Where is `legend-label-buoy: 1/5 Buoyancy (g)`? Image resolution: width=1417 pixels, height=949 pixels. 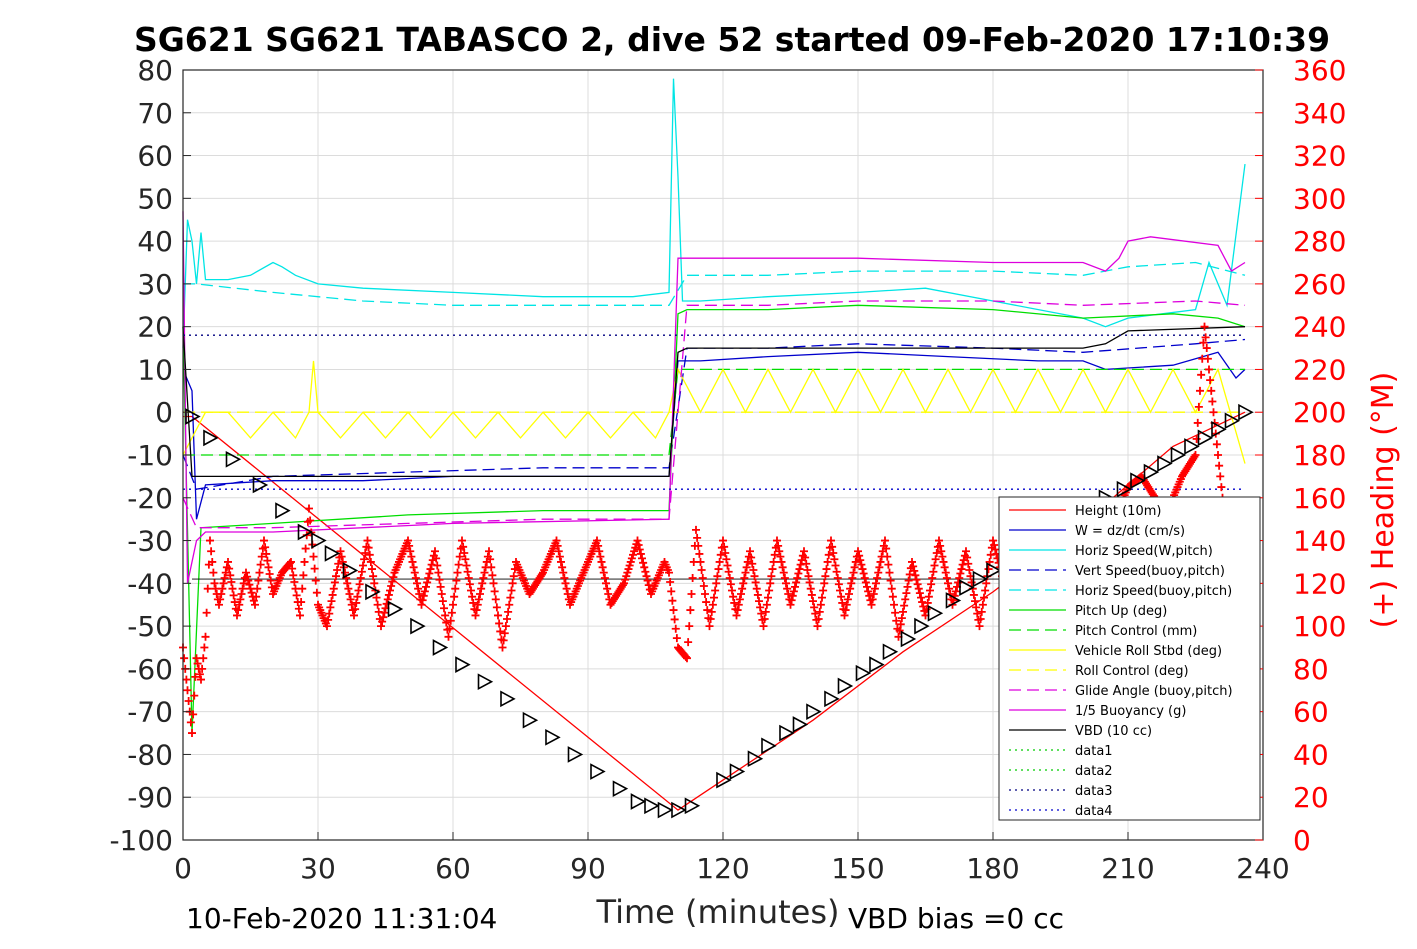 legend-label-buoy: 1/5 Buoyancy (g) is located at coordinates (1130, 711).